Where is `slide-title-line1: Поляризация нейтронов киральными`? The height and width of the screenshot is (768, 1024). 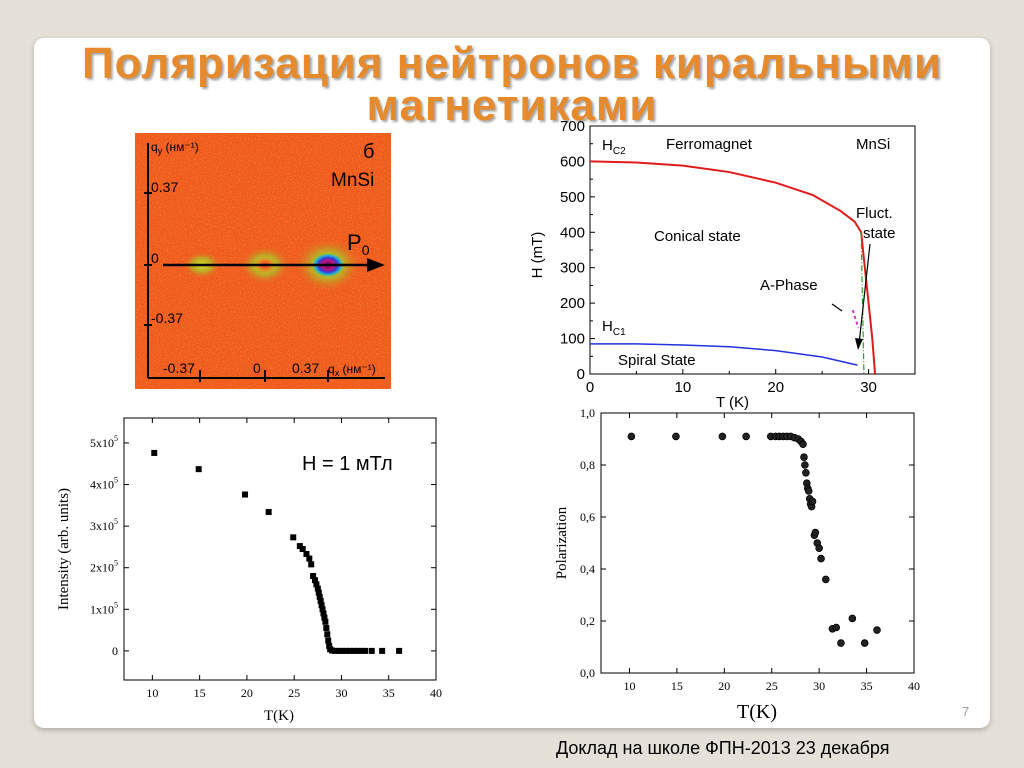 slide-title-line1: Поляризация нейтронов киральными is located at coordinates (511, 63).